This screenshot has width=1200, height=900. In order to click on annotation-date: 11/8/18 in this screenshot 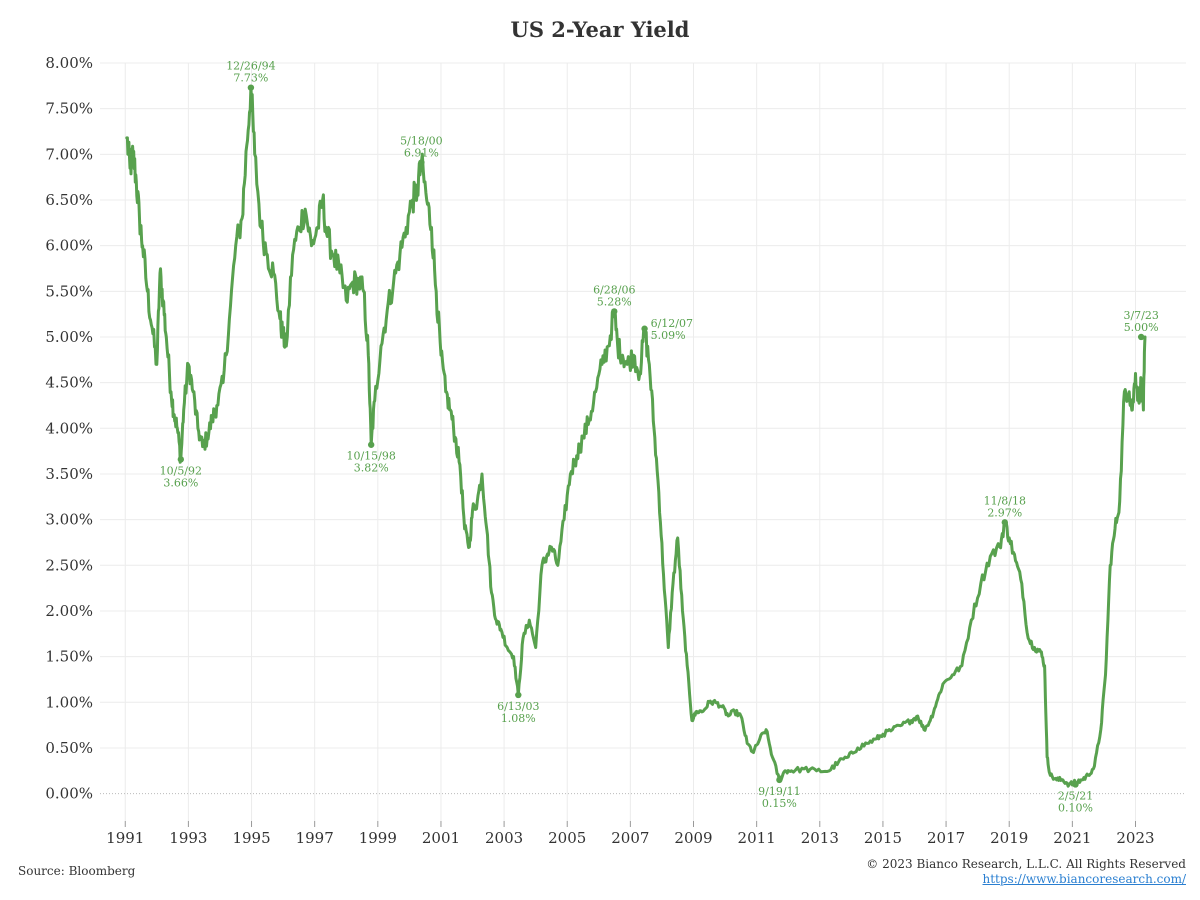, I will do `click(1005, 500)`.